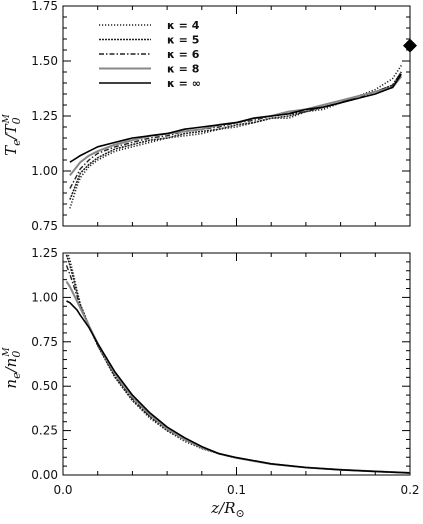 The height and width of the screenshot is (524, 423). What do you see at coordinates (236, 490) in the screenshot?
I see `x-tick-label: 0.1` at bounding box center [236, 490].